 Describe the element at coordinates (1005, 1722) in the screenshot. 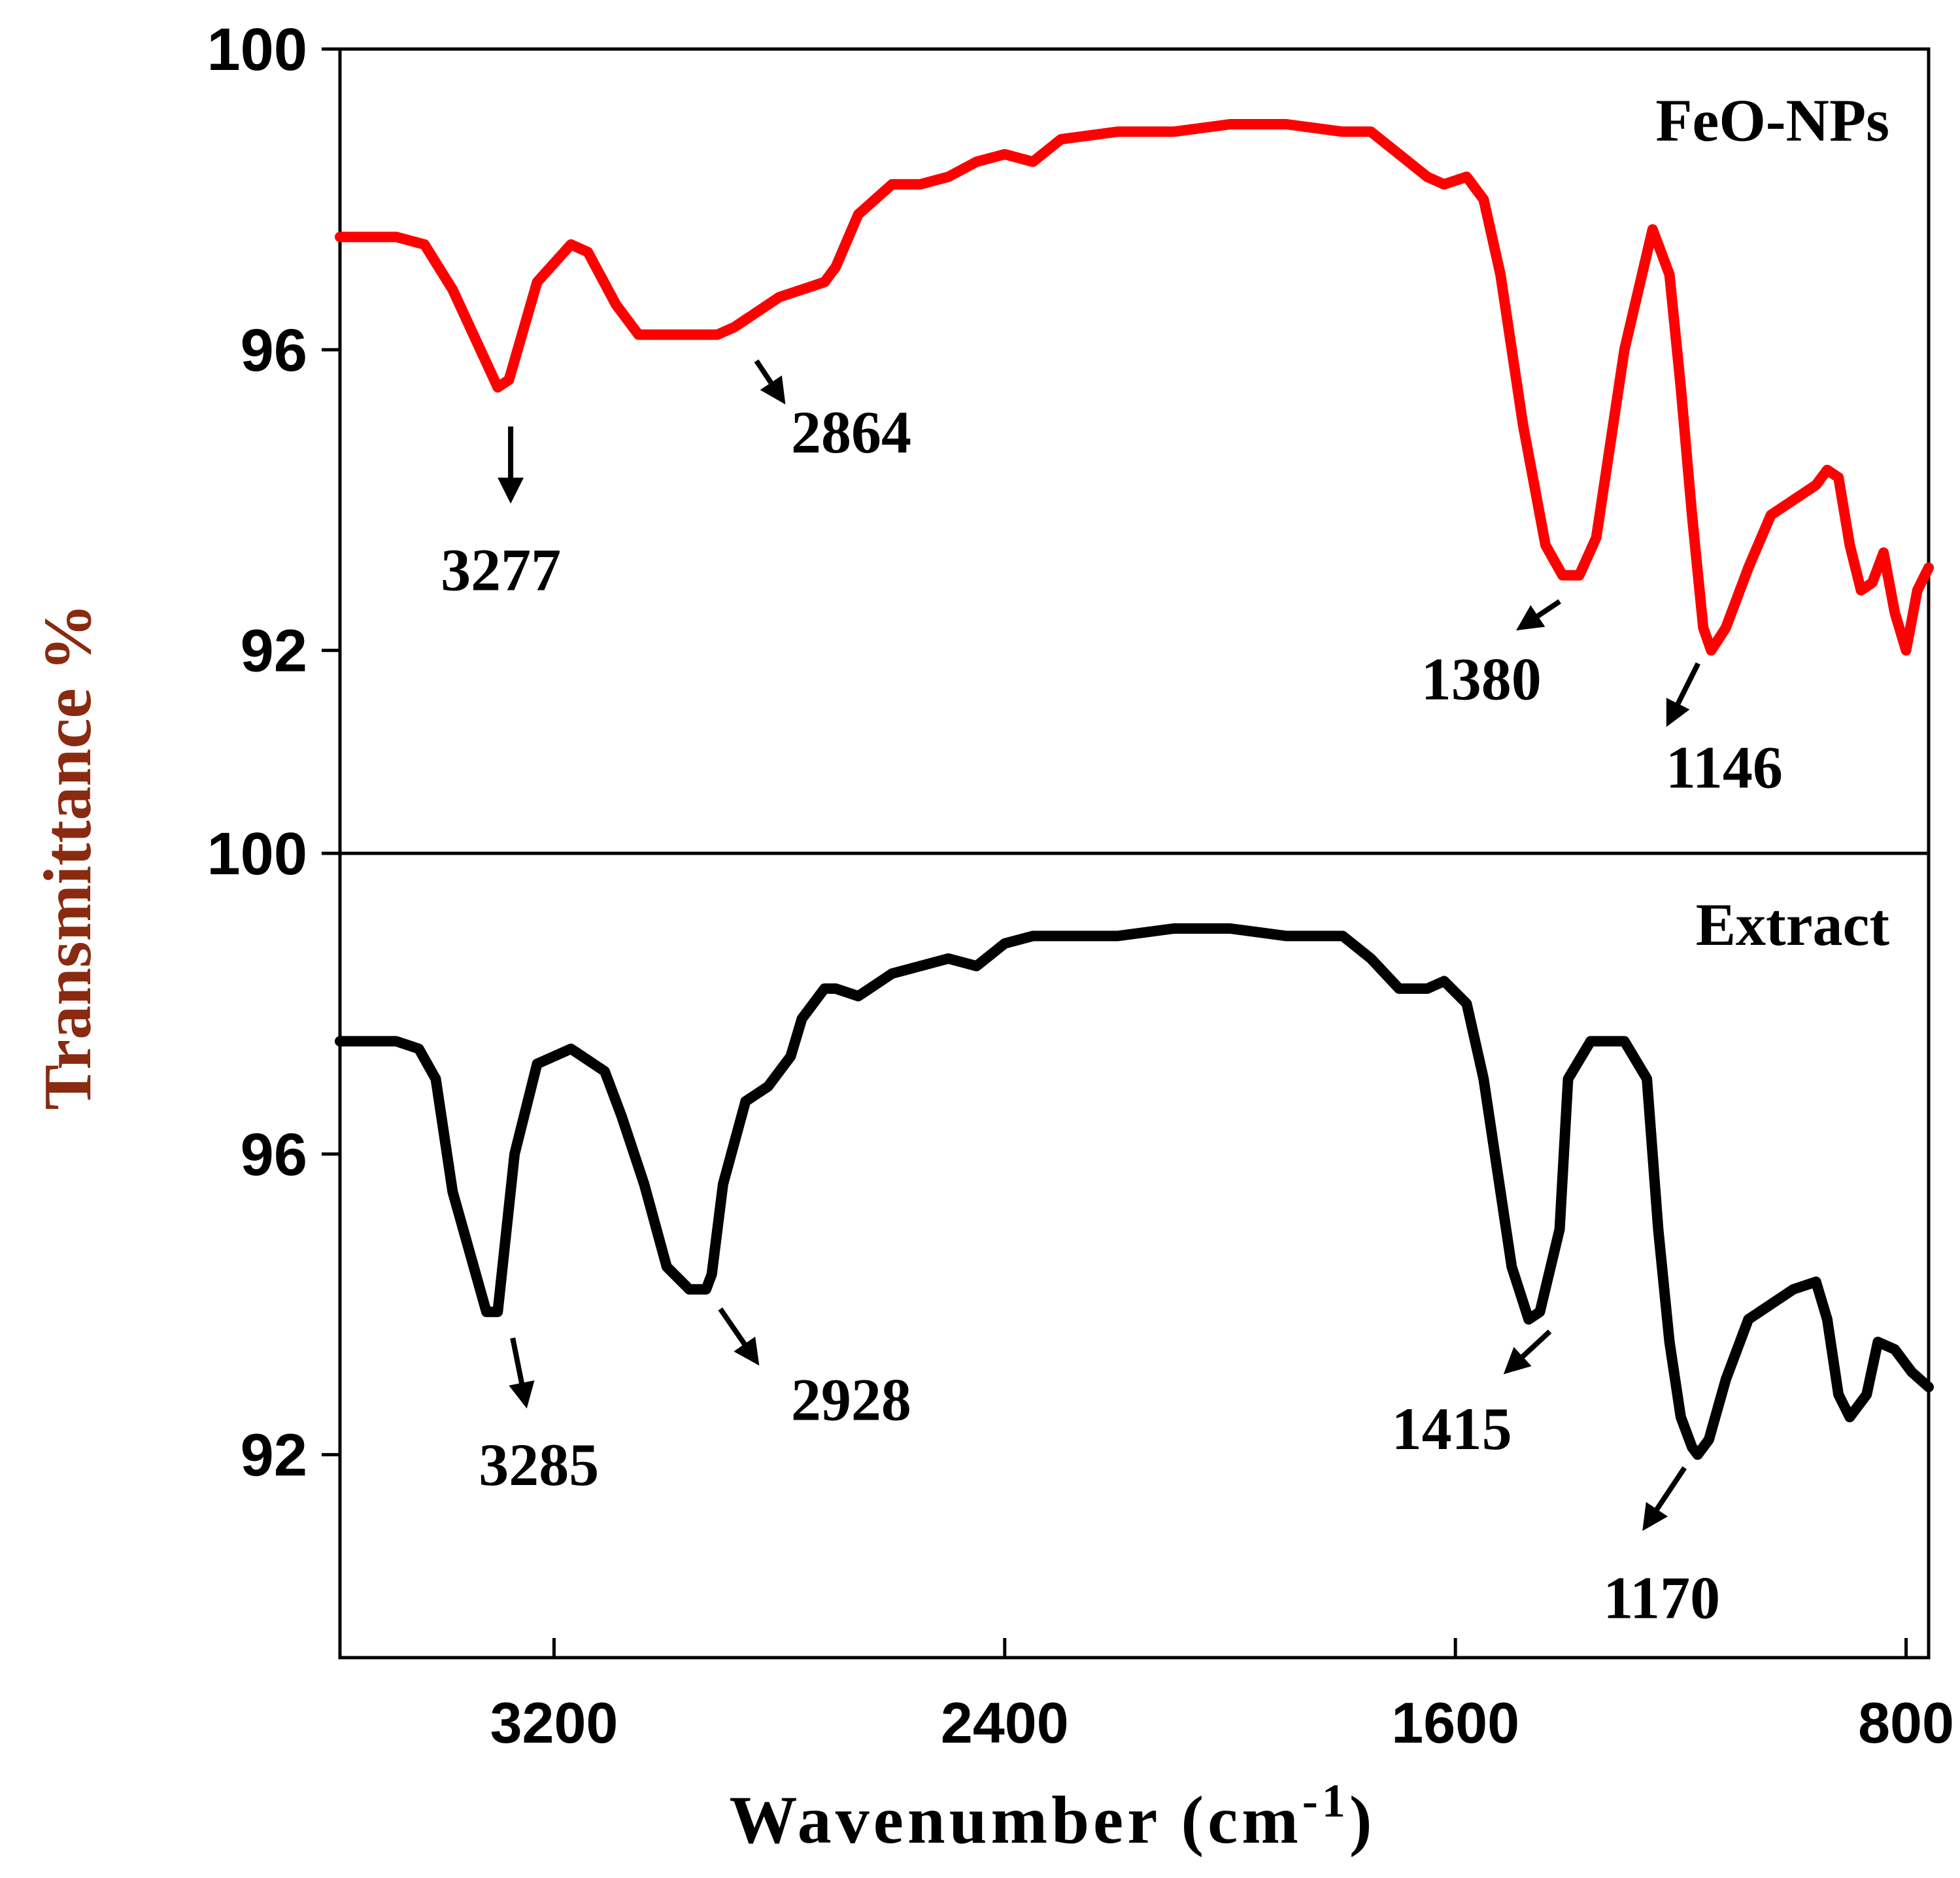

I see `x-tick-label: 2400` at that location.